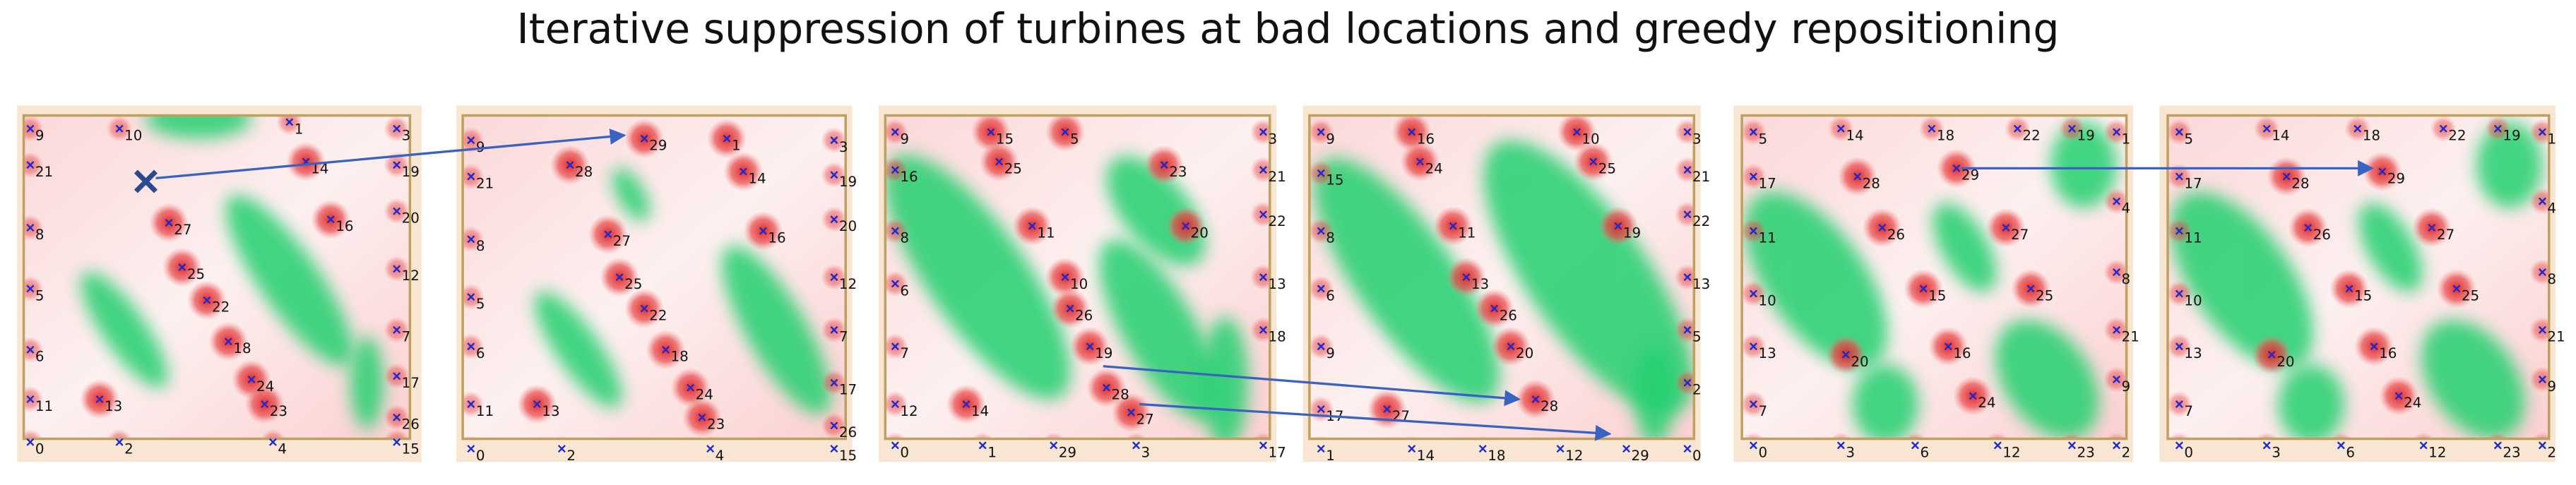 The image size is (2576, 485). I want to click on turbine-label: 25, so click(1607, 168).